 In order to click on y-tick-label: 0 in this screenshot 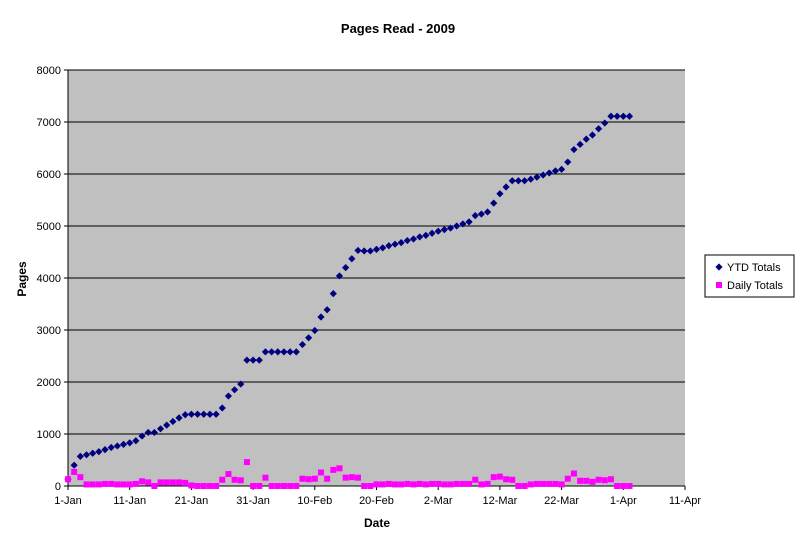, I will do `click(58, 487)`.